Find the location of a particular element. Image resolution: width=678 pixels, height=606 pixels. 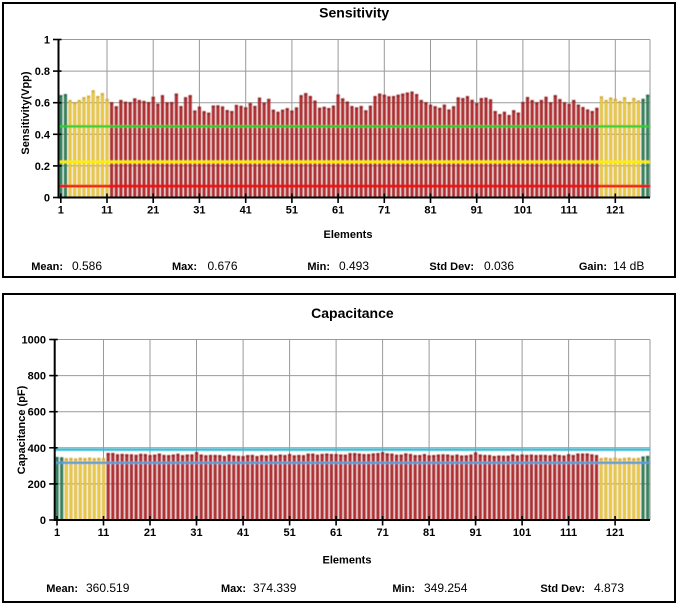

svg-text: Gain: is located at coordinates (593, 267).